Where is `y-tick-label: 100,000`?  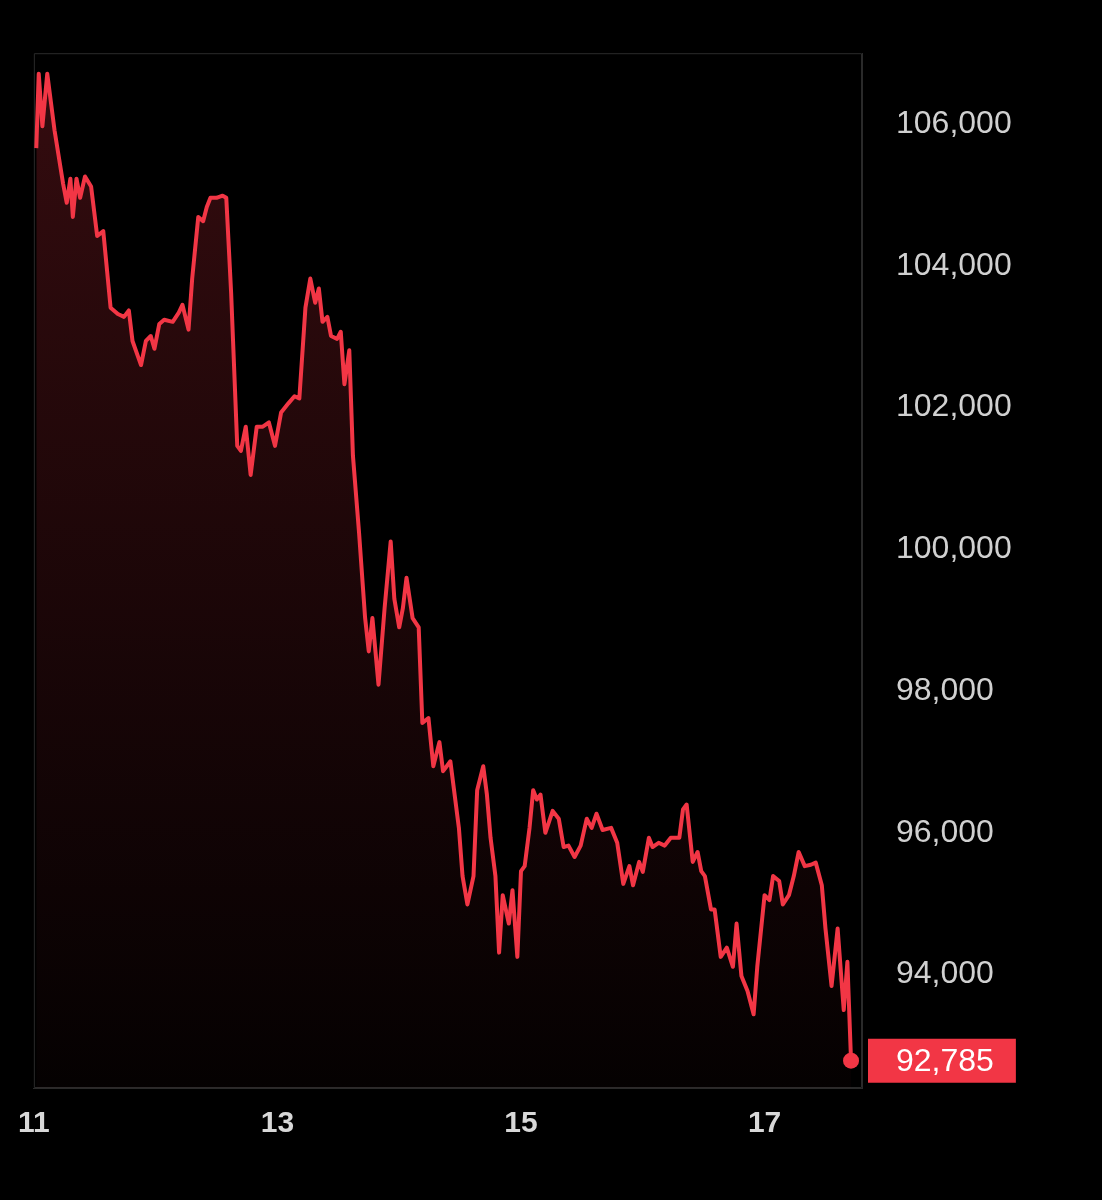
y-tick-label: 100,000 is located at coordinates (954, 547).